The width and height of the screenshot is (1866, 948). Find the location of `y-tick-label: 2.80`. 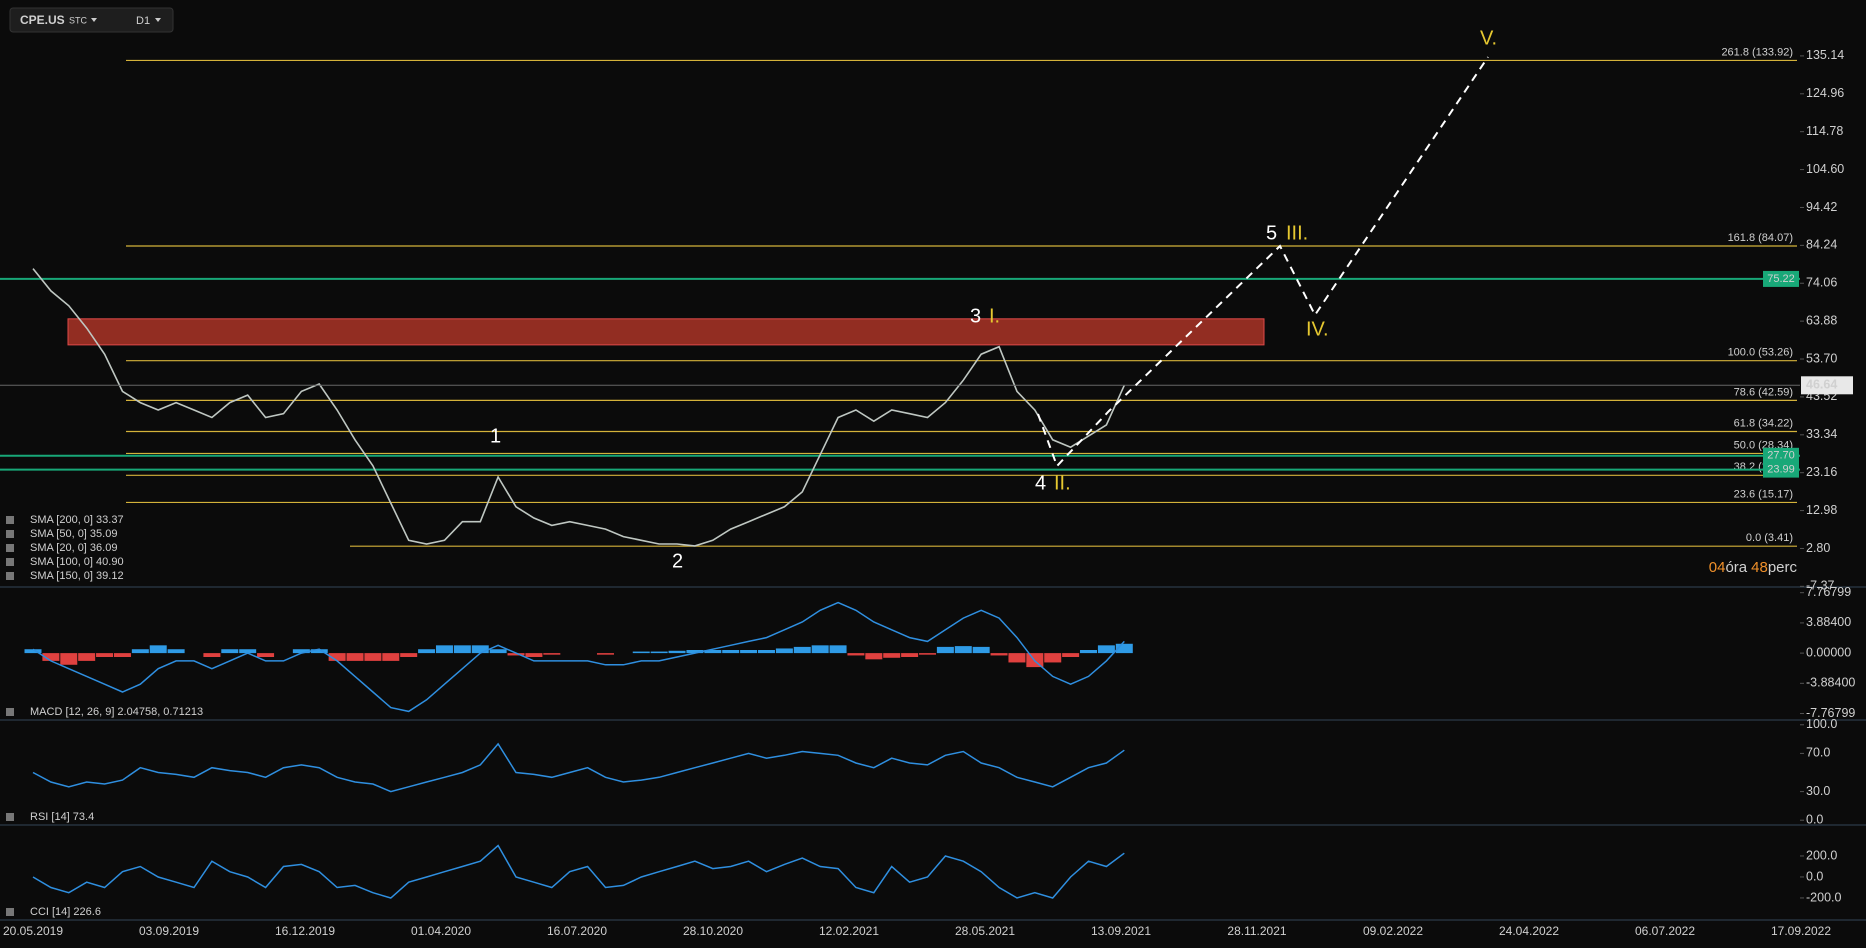

y-tick-label: 2.80 is located at coordinates (1818, 548).